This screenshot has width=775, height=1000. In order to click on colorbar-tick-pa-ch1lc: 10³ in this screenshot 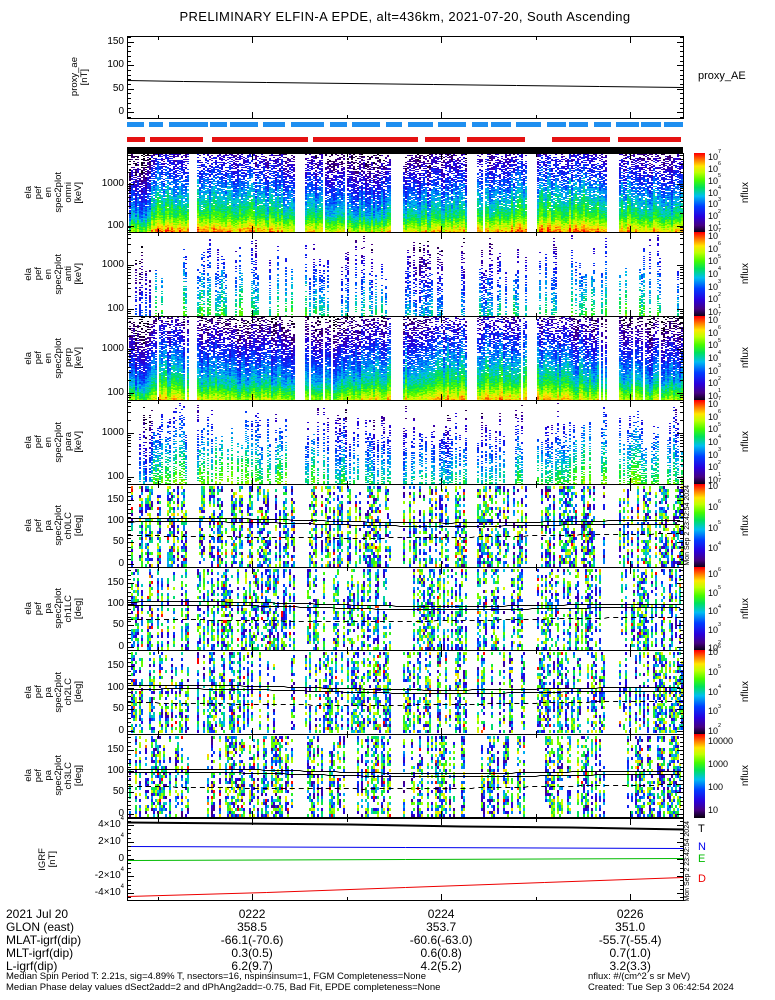, I will do `click(715, 628)`.